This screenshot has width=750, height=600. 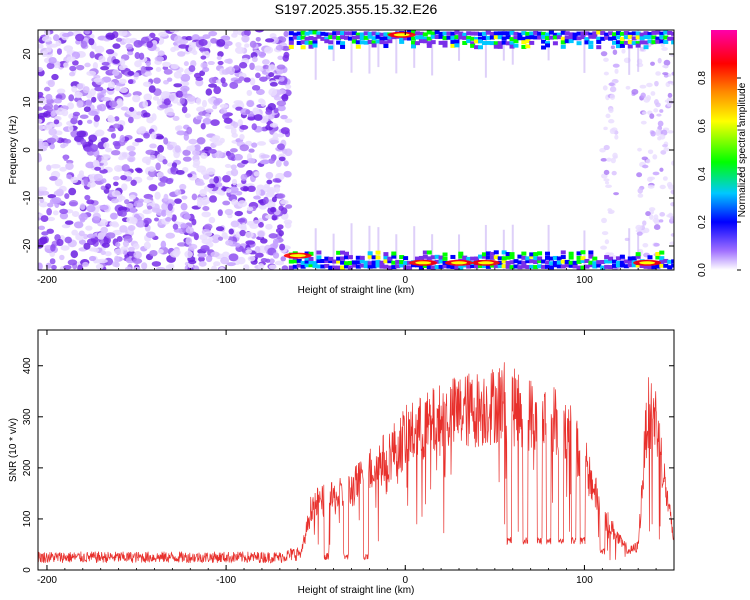 What do you see at coordinates (584, 280) in the screenshot?
I see `spectrogram-xtick-label: 100` at bounding box center [584, 280].